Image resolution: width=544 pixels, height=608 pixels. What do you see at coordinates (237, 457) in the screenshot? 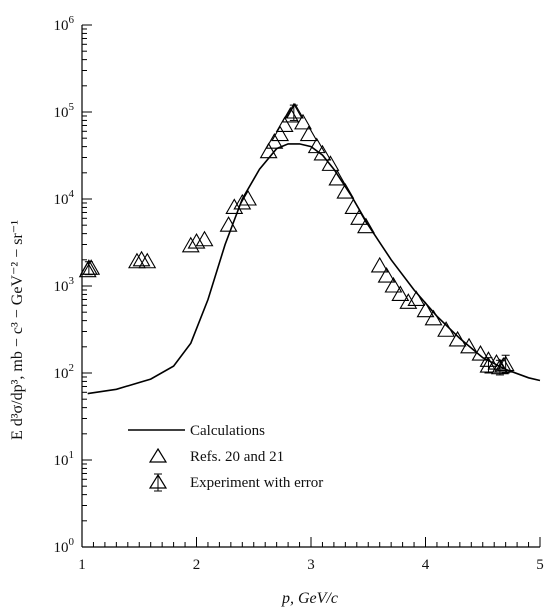
I see `legend-label-refs: Refs. 20 and 21` at bounding box center [237, 457].